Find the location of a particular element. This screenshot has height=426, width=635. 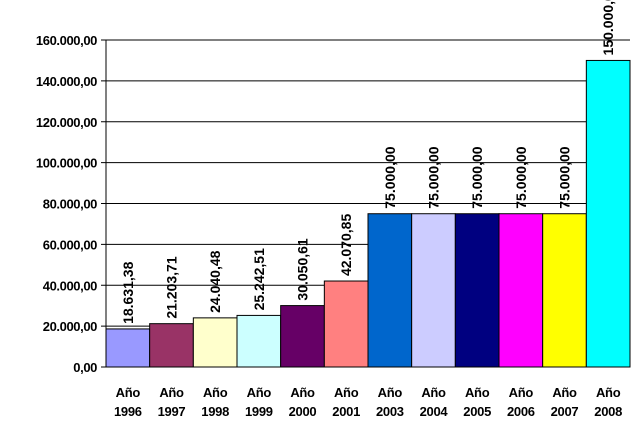

data-label: 150.000,00 is located at coordinates (608, 27).